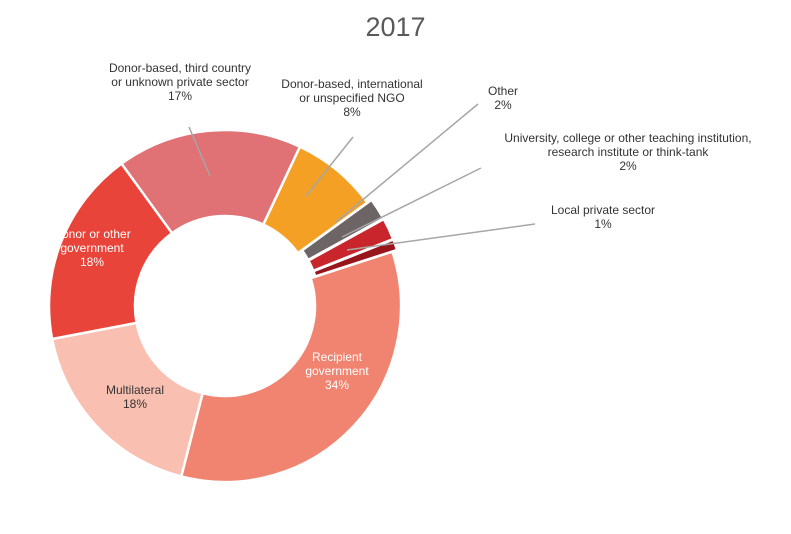 The image size is (791, 534). I want to click on slice-label-8: Local private sector 1%, so click(603, 217).